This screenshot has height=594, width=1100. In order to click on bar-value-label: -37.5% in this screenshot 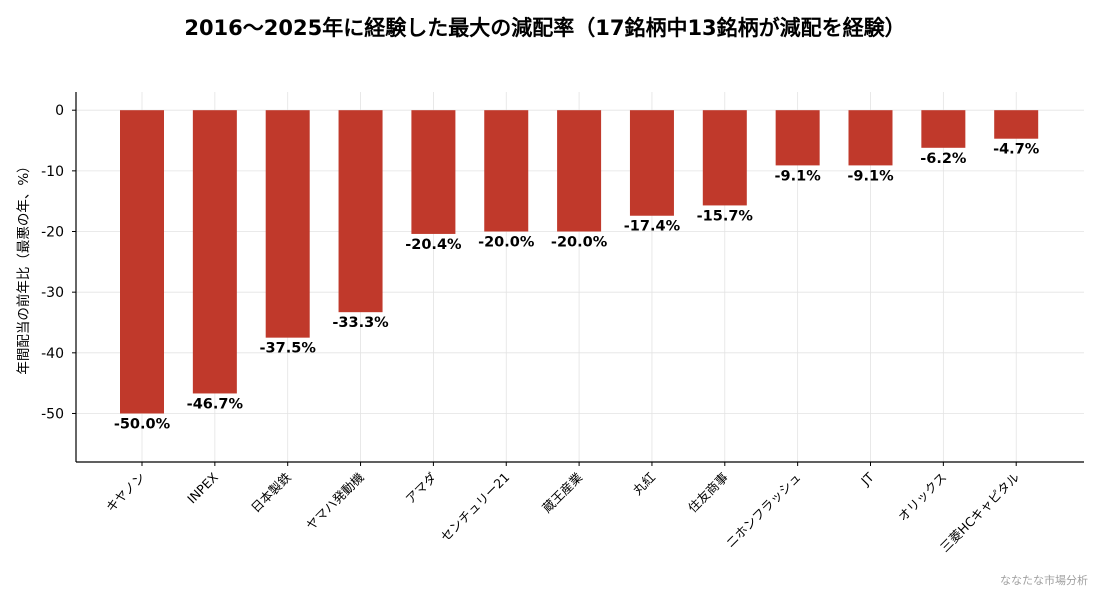, I will do `click(288, 349)`.